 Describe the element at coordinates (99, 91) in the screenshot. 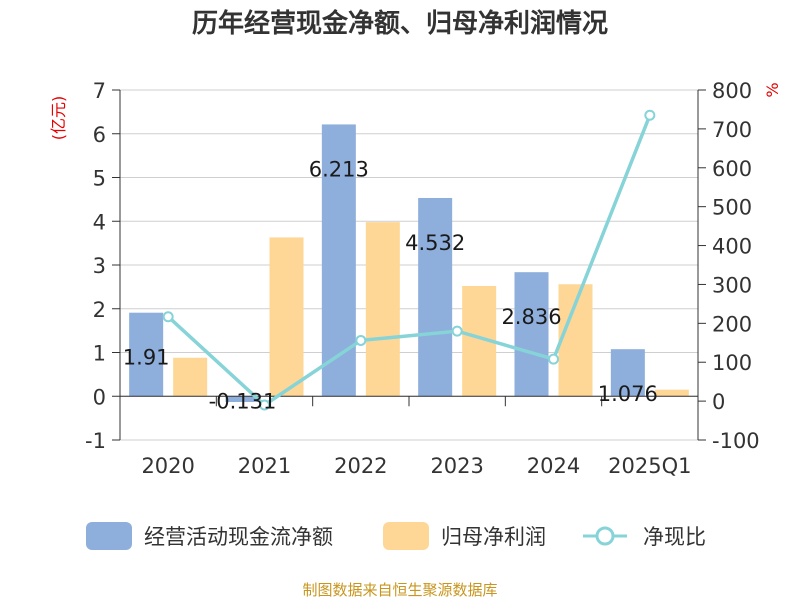

I see `left-axis-tick-label: 7` at that location.